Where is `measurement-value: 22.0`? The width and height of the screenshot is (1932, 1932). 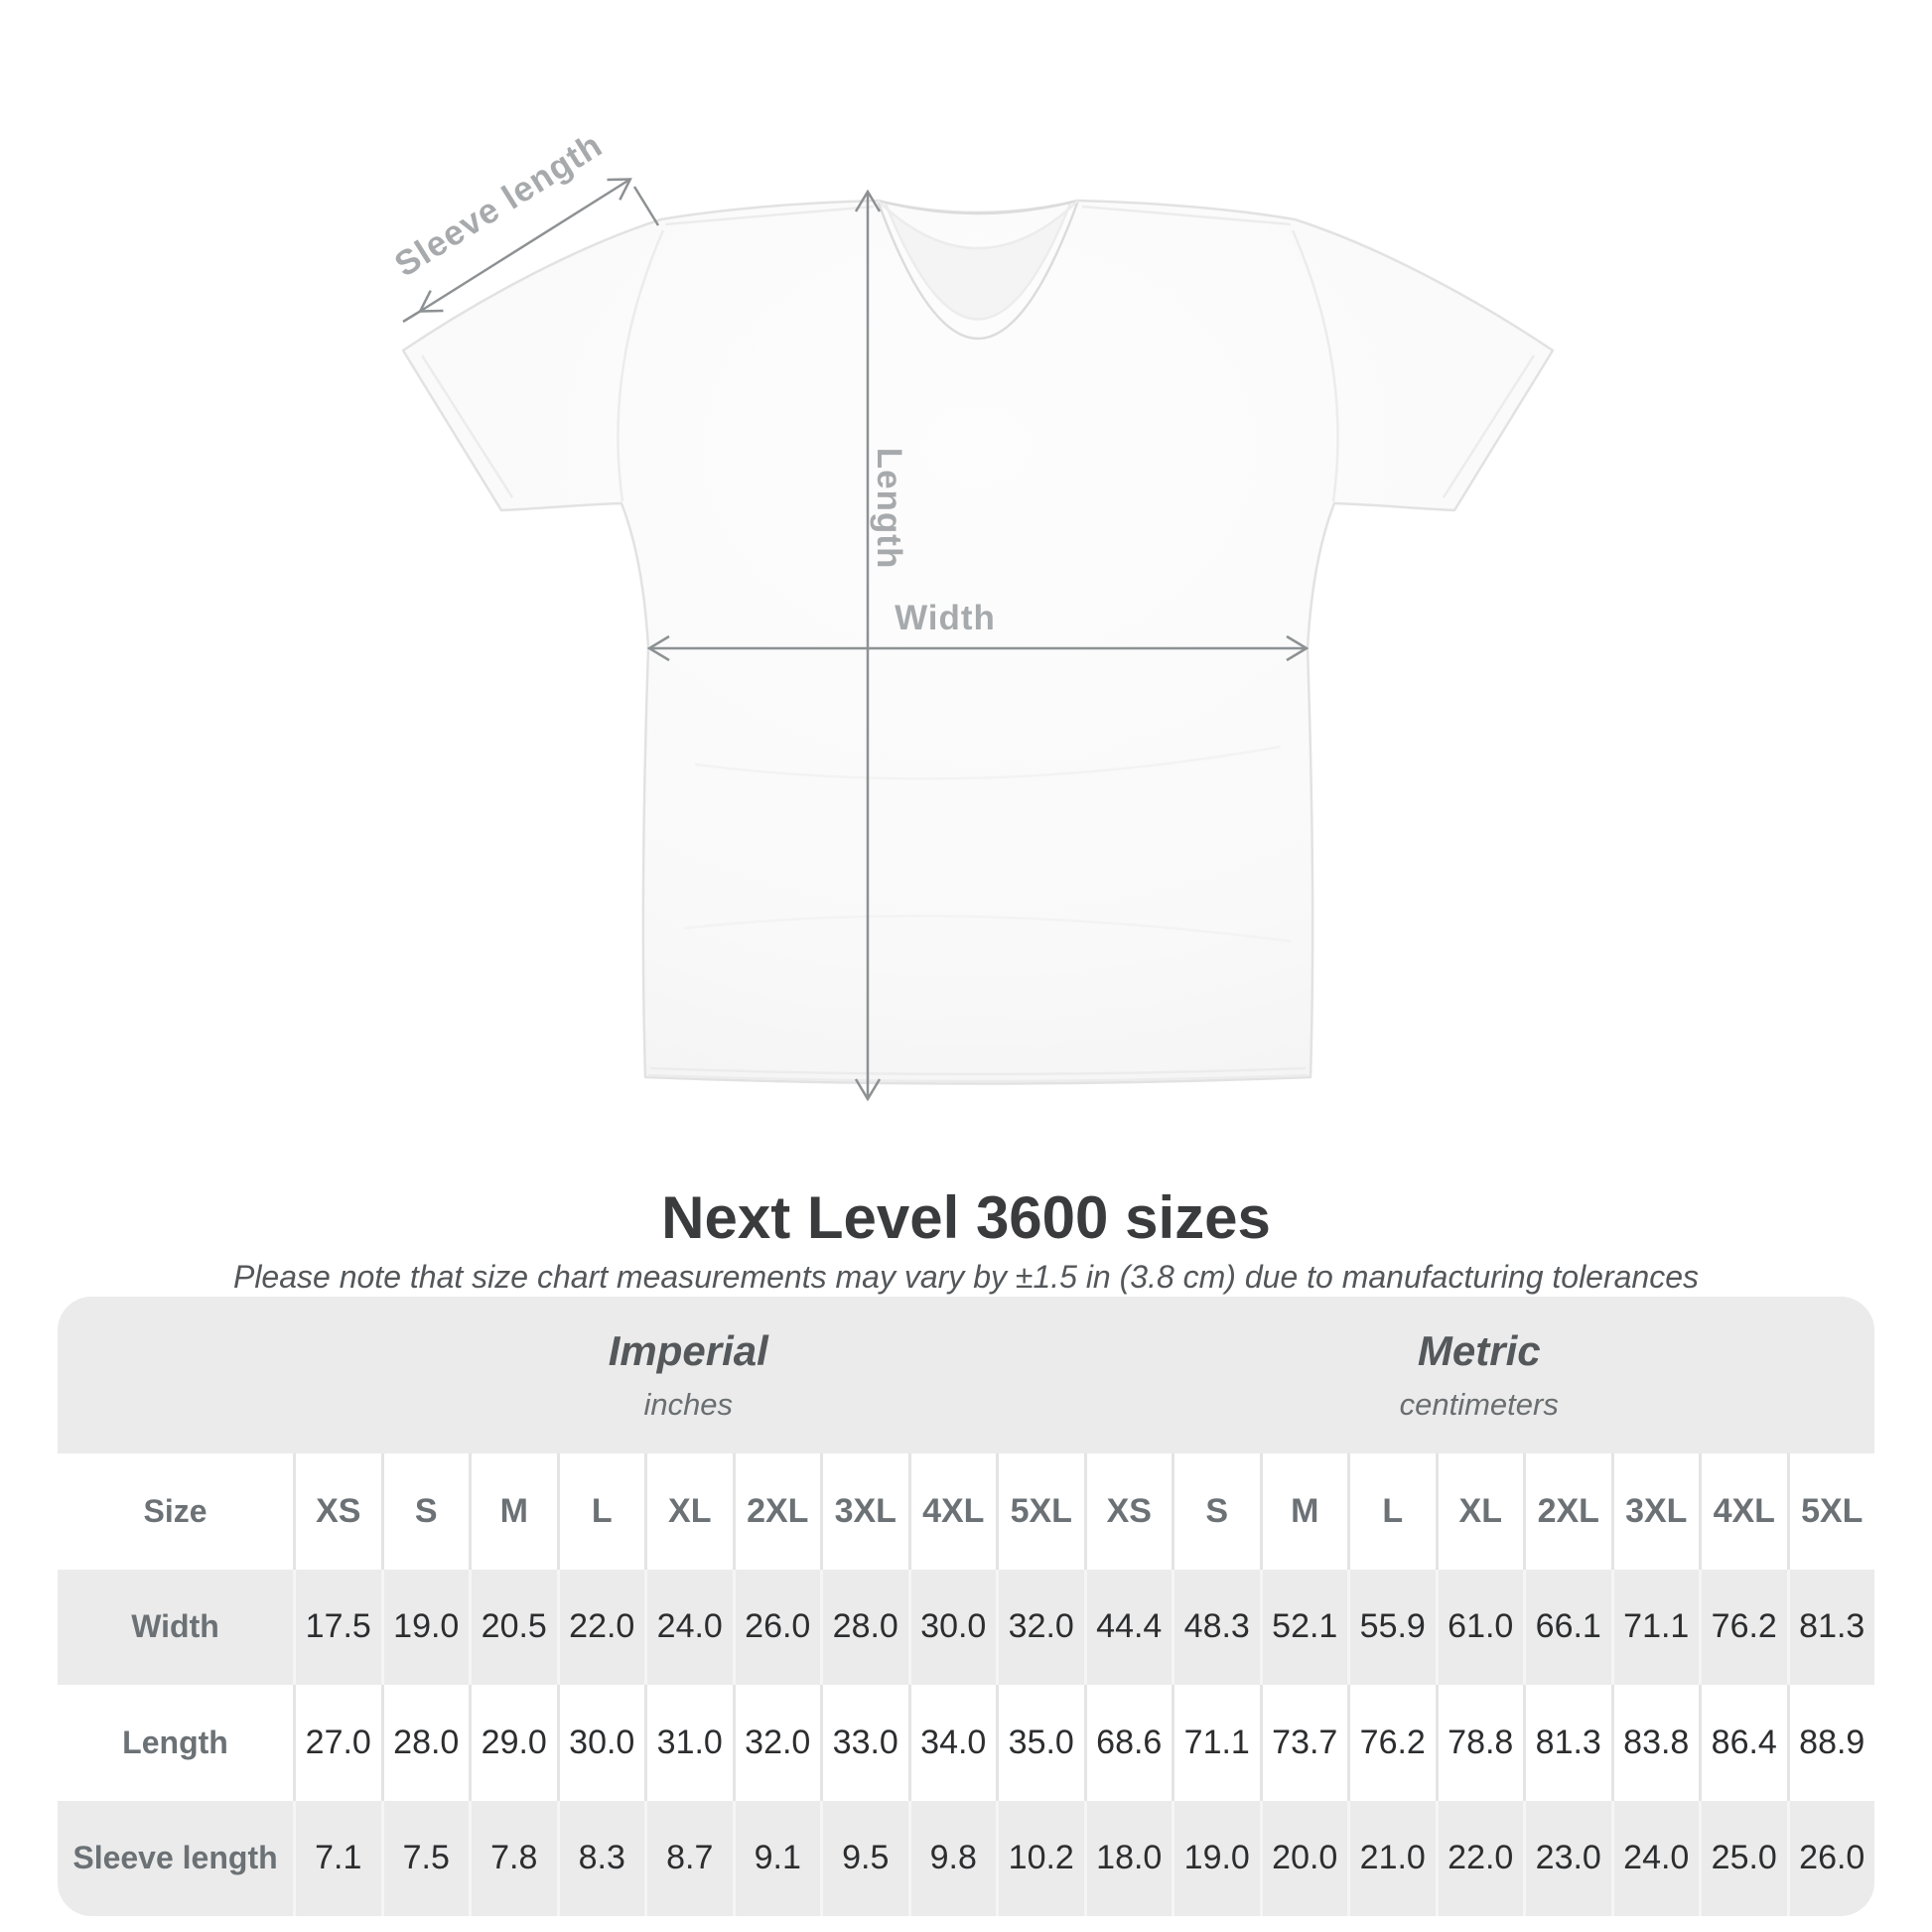
measurement-value: 22.0 is located at coordinates (1480, 1858).